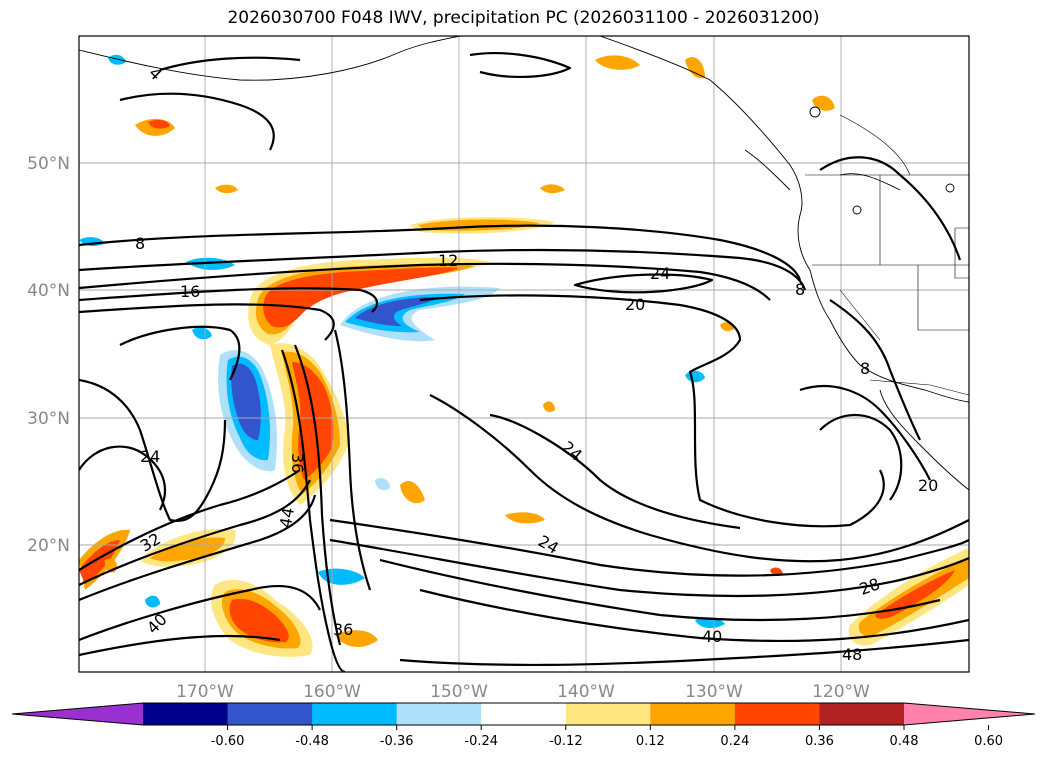 This screenshot has height=765, width=1047. I want to click on latitude-label: 20°N, so click(48, 546).